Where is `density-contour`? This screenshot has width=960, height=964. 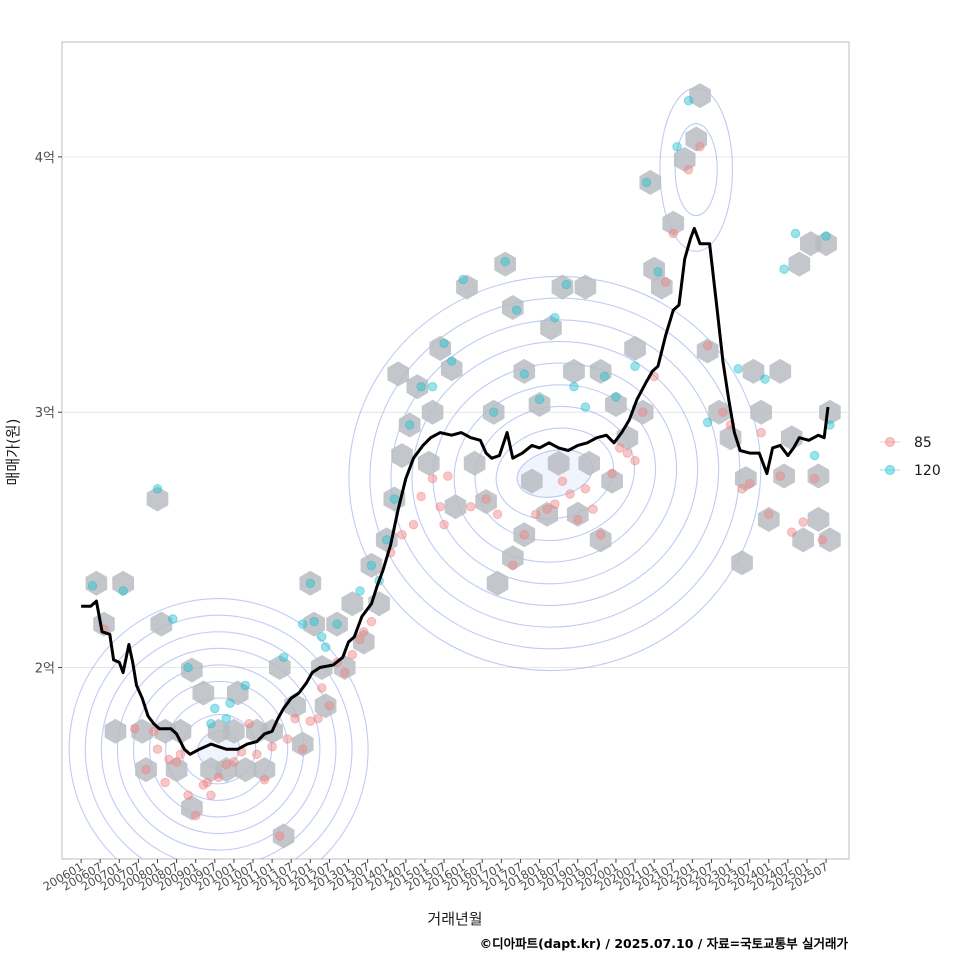 density-contour is located at coordinates (218, 728).